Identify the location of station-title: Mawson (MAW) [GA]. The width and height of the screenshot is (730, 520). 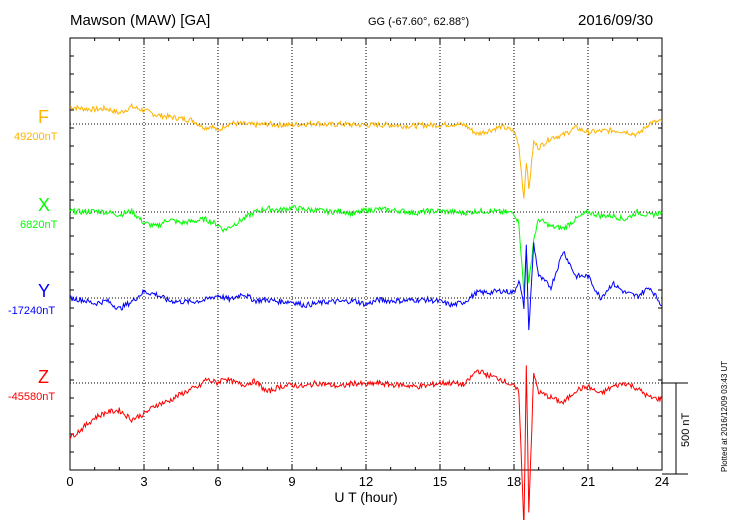
(140, 20).